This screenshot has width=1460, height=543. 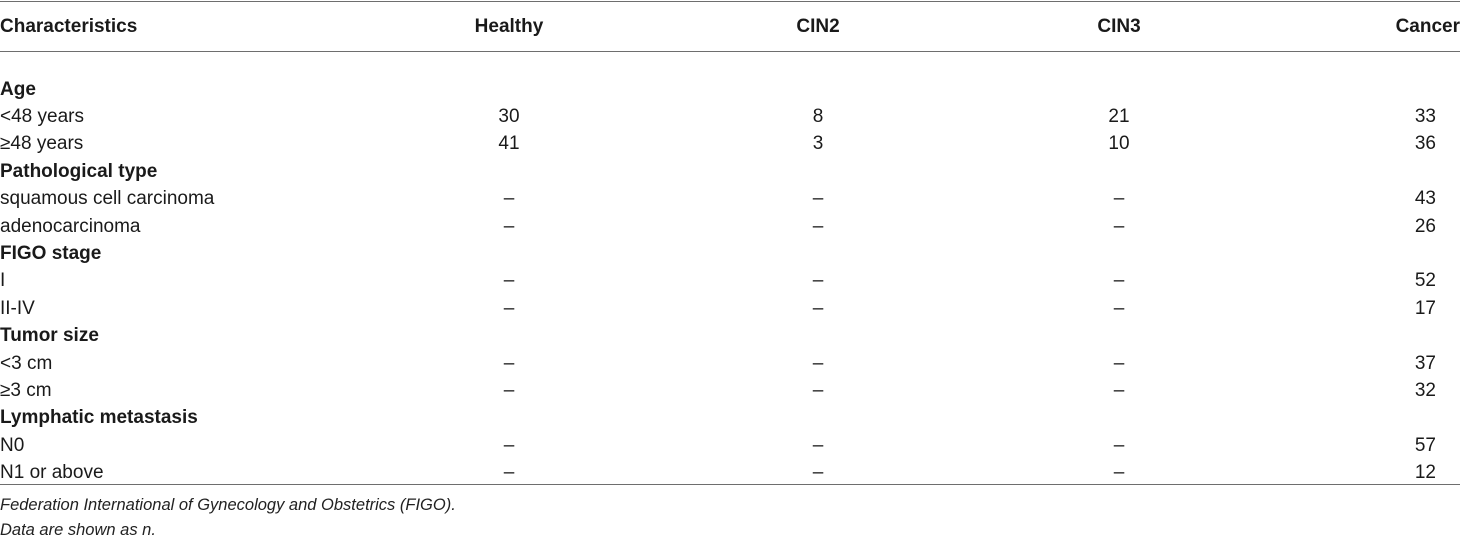 I want to click on header-cancer: Cancer, so click(x=1427, y=26).